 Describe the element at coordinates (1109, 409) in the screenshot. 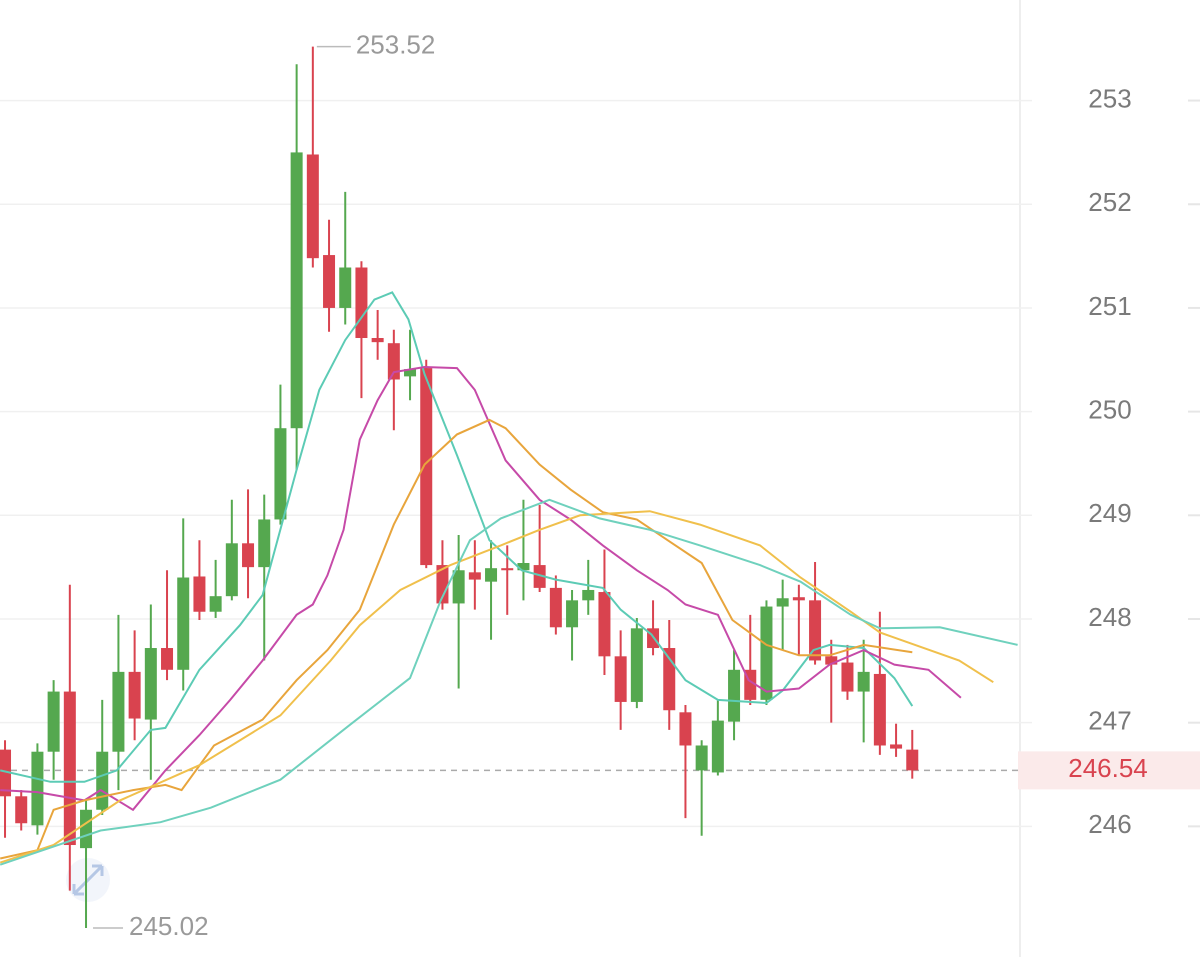

I see `y-tick-label: 250` at that location.